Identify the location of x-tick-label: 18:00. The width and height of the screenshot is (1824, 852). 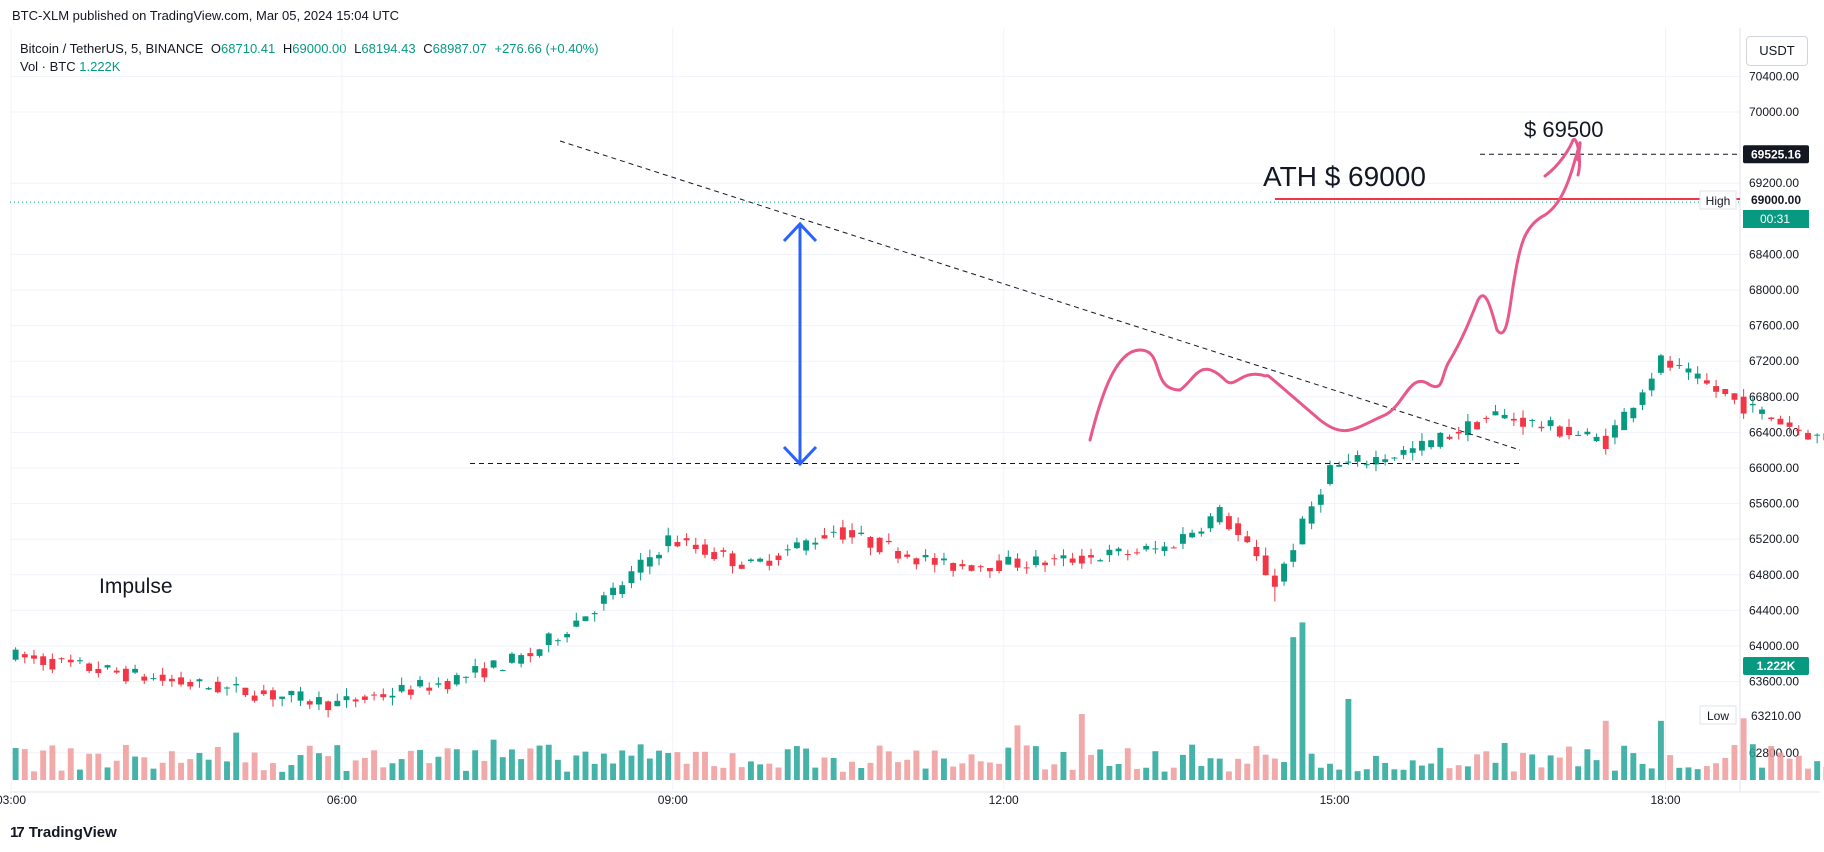
(1665, 800).